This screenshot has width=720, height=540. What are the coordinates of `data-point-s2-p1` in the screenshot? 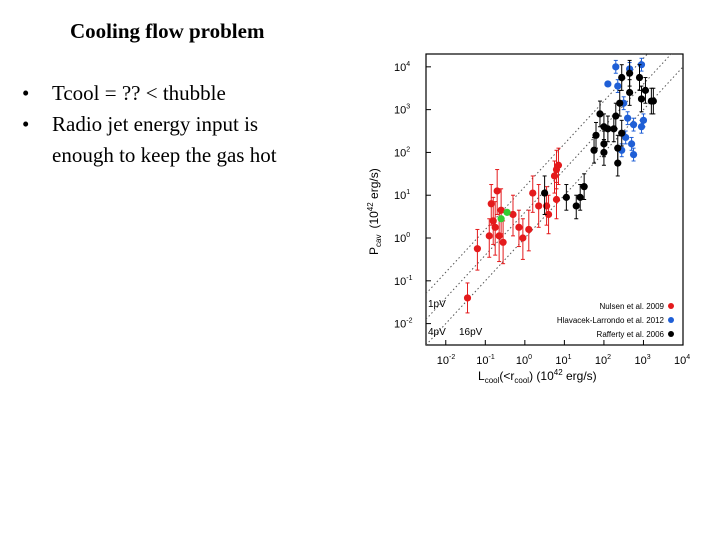 It's located at (566, 197).